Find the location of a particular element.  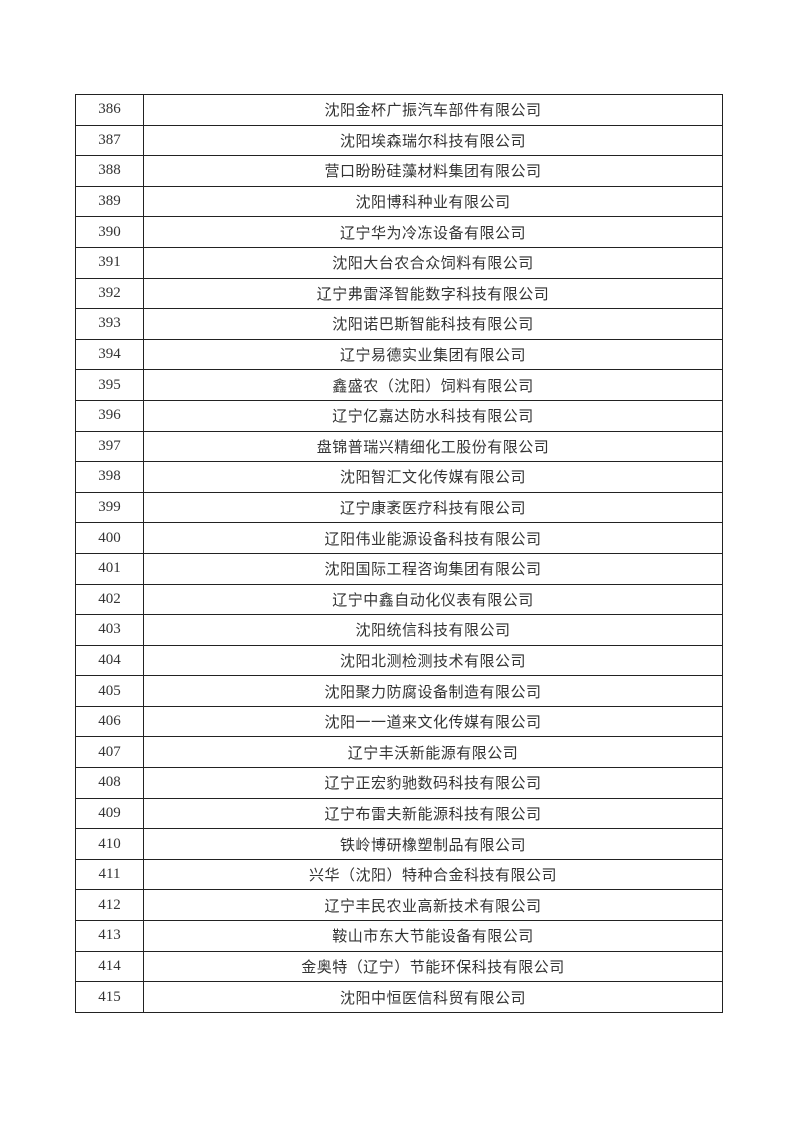

table-row: 390 辽宁华为冷冻设备有限公司 is located at coordinates (399, 232).